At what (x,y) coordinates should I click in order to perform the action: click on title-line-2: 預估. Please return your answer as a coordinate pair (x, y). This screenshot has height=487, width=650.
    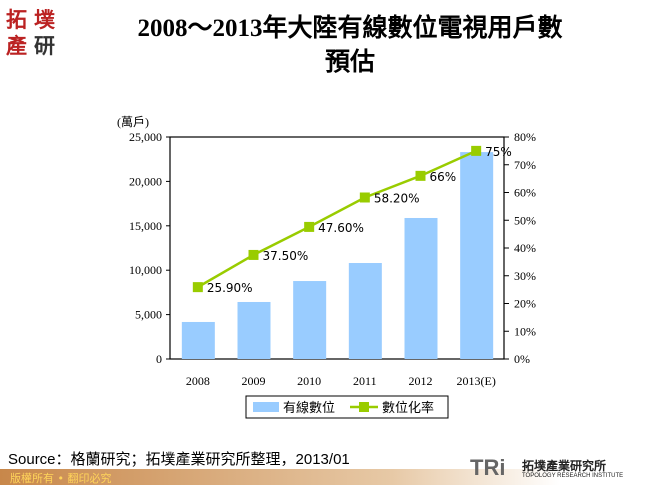
    Looking at the image, I should click on (349, 62).